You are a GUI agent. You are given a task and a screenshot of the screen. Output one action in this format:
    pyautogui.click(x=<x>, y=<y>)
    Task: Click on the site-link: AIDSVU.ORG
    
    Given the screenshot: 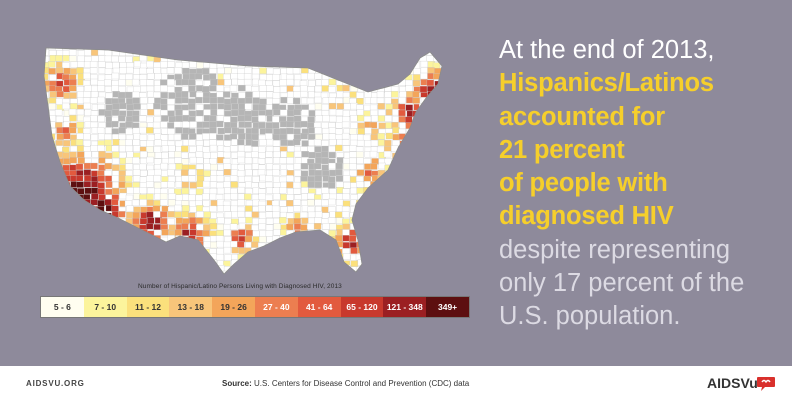 What is the action you would take?
    pyautogui.click(x=55, y=383)
    